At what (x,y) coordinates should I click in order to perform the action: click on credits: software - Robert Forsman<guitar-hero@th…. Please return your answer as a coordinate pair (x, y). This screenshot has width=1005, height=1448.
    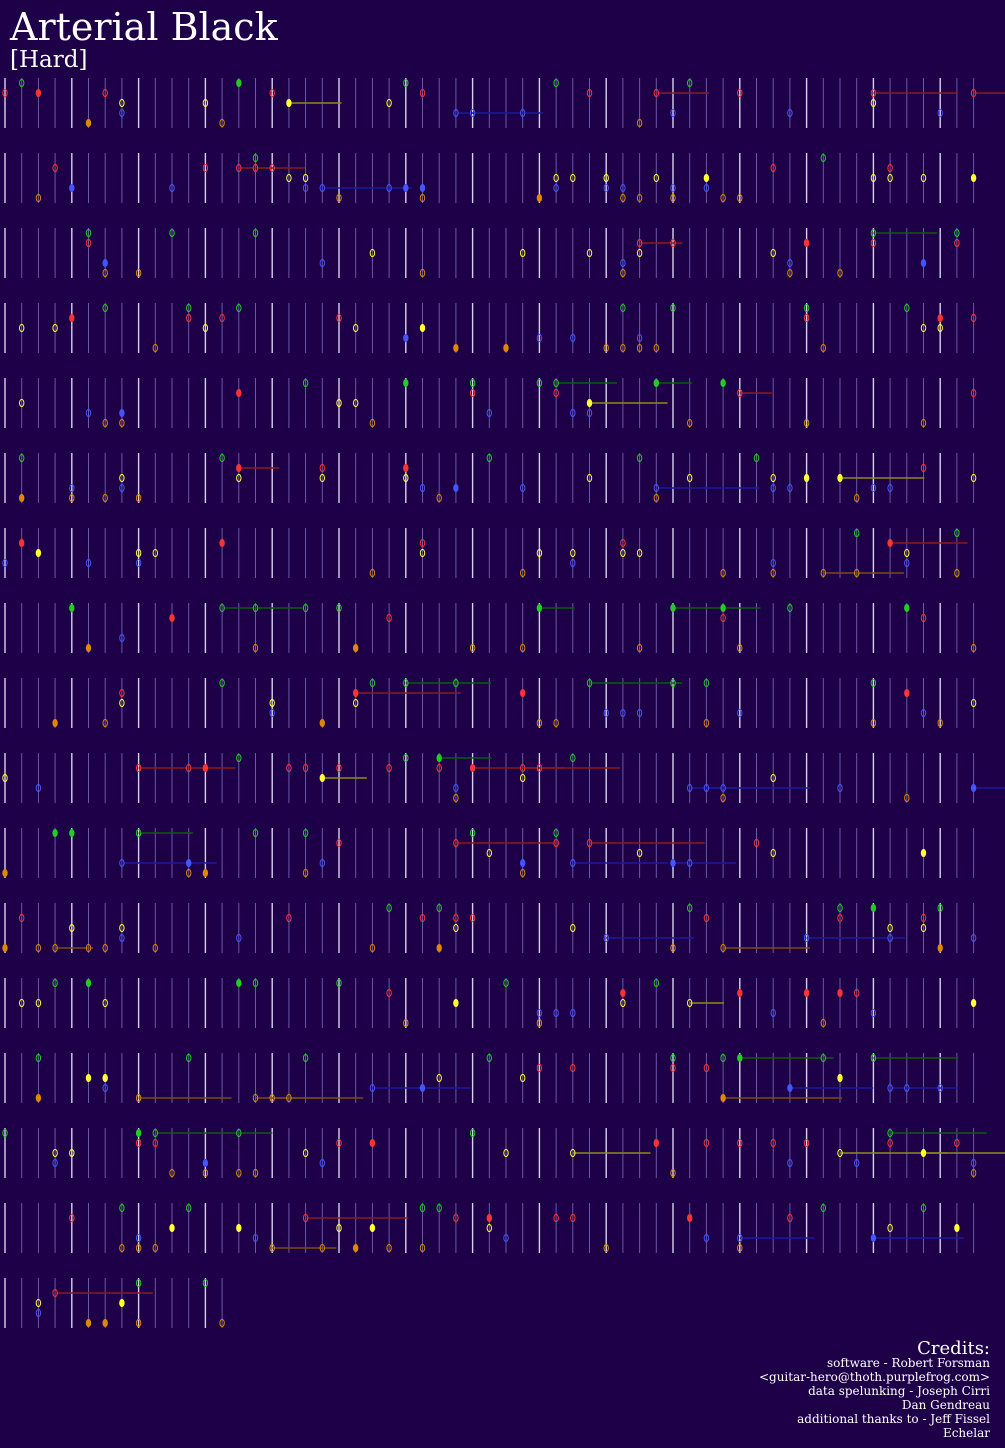
    Looking at the image, I should click on (874, 1398).